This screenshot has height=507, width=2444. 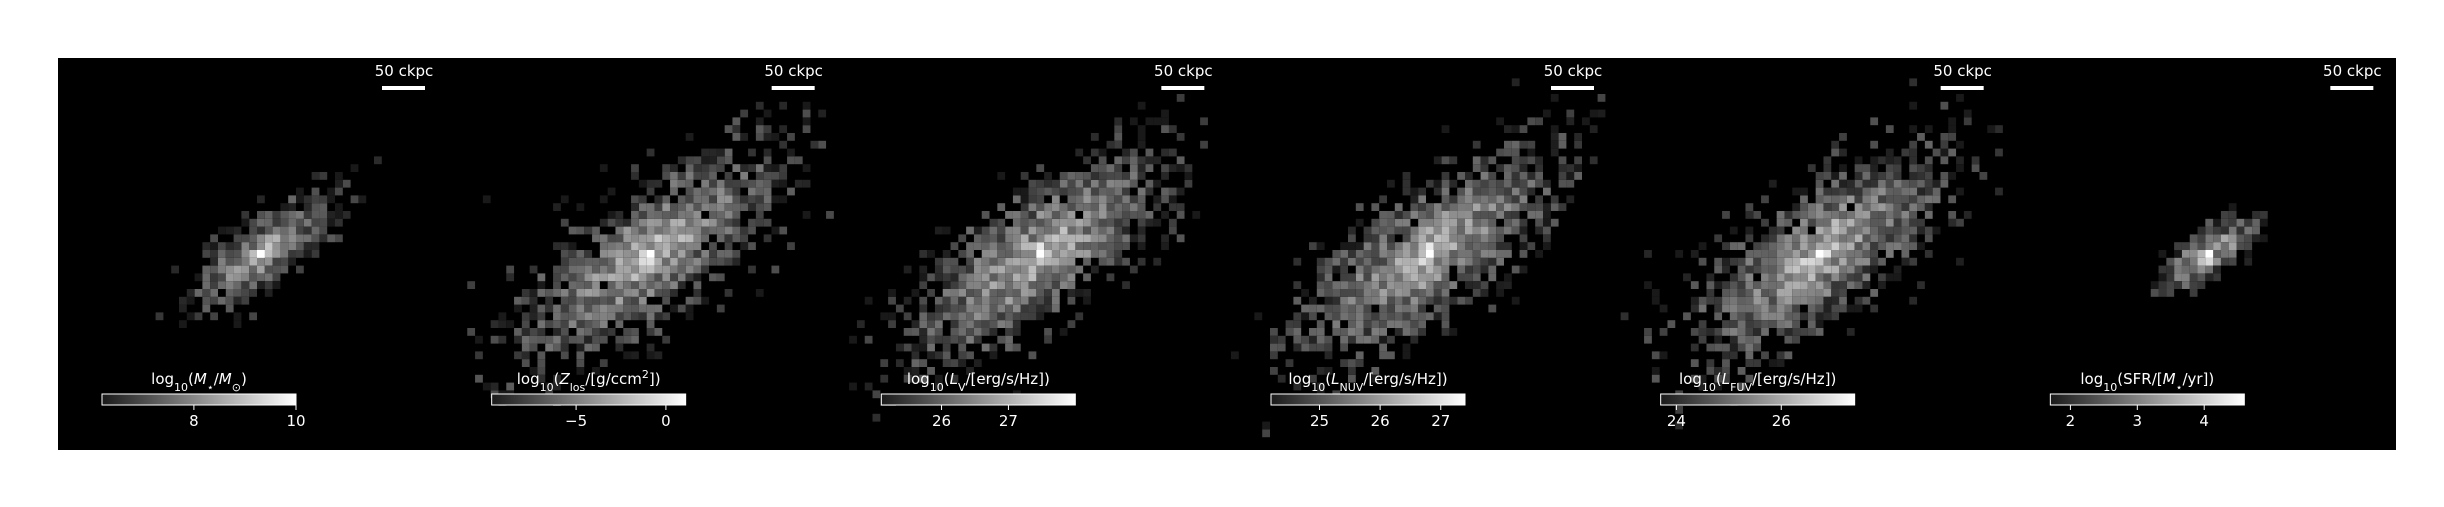 I want to click on colorbar-tick-label: 24, so click(x=1676, y=421).